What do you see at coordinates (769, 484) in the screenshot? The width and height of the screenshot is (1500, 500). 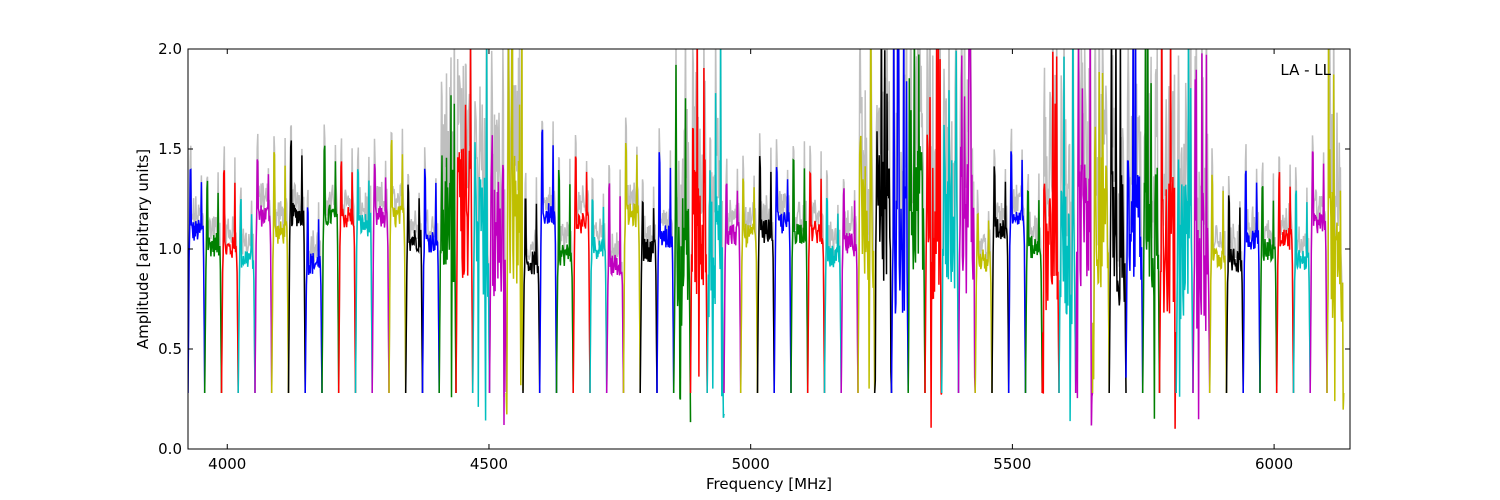 I see `x-axis-label: Frequency [MHz]` at bounding box center [769, 484].